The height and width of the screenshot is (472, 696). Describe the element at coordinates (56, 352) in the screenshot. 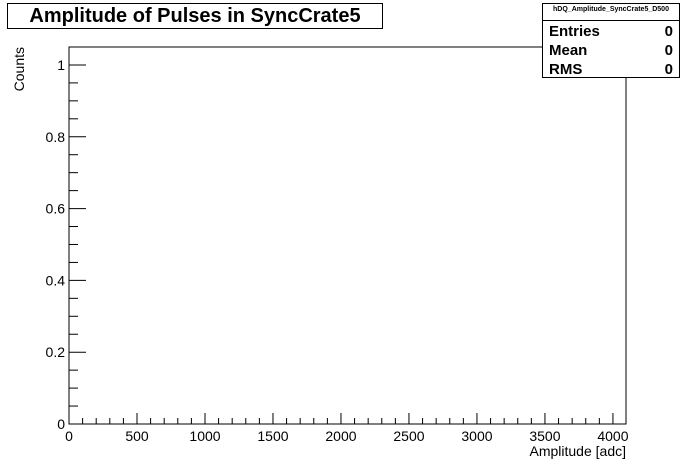

I see `y-tick-label: 0.2` at that location.